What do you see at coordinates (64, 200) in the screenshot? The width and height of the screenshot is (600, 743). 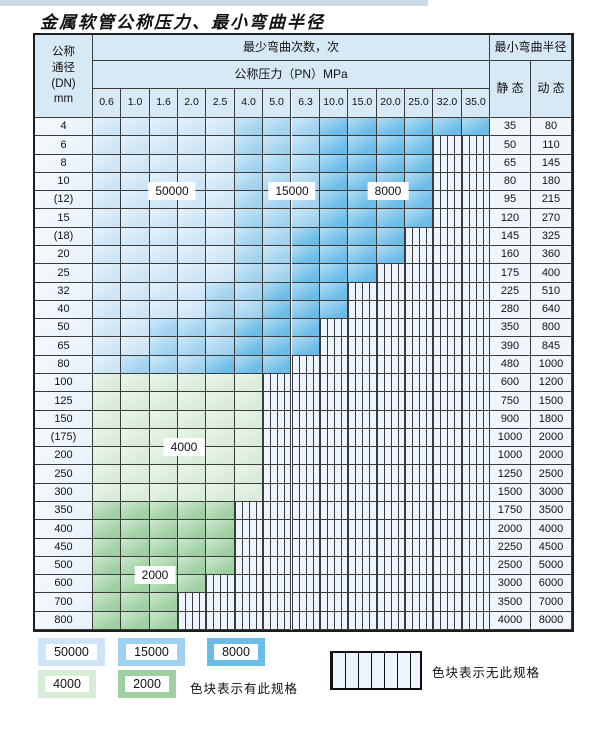 I see `dn-cell: (12)` at bounding box center [64, 200].